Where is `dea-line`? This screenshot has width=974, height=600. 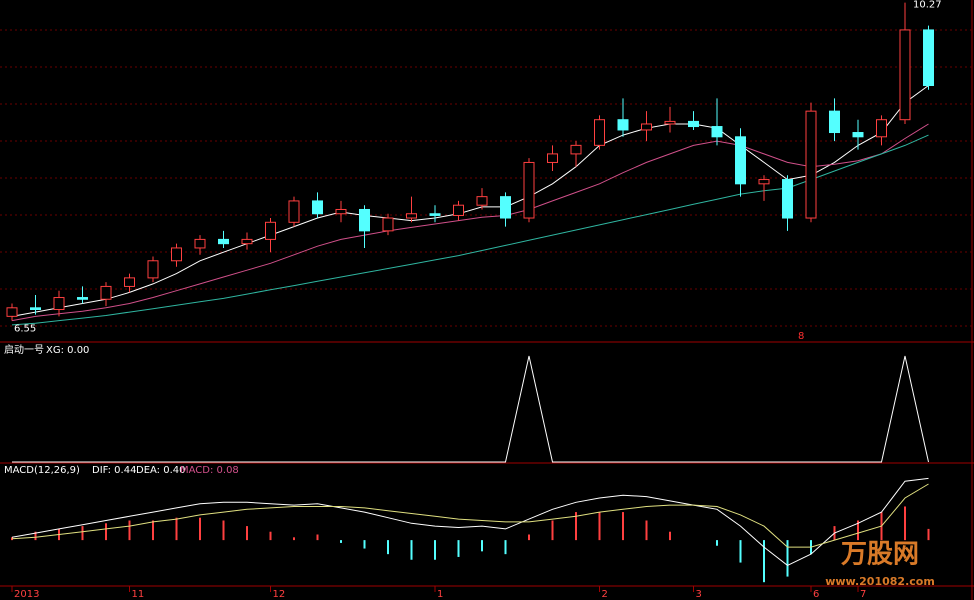
dea-line is located at coordinates (470, 515).